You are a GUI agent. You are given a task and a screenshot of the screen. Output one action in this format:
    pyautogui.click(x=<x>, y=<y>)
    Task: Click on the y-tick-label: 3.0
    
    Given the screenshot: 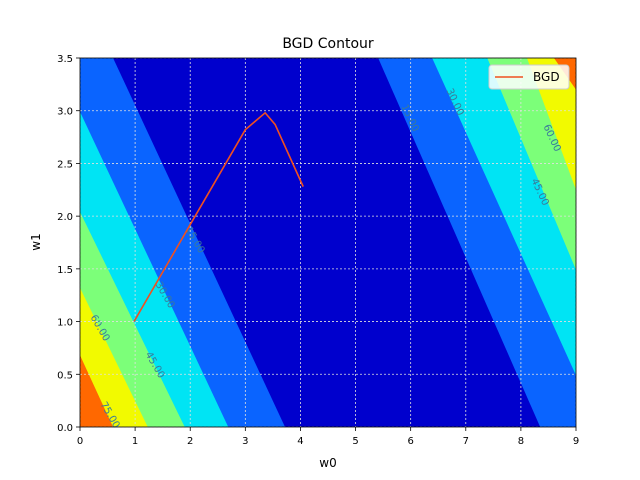 What is the action you would take?
    pyautogui.click(x=65, y=112)
    